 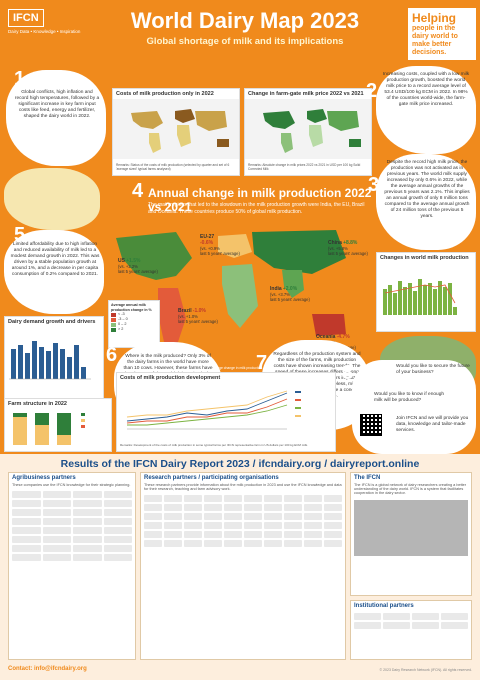 I want to click on dairy-demand-title: Dairy demand growth and drivers, so click(x=52, y=322).